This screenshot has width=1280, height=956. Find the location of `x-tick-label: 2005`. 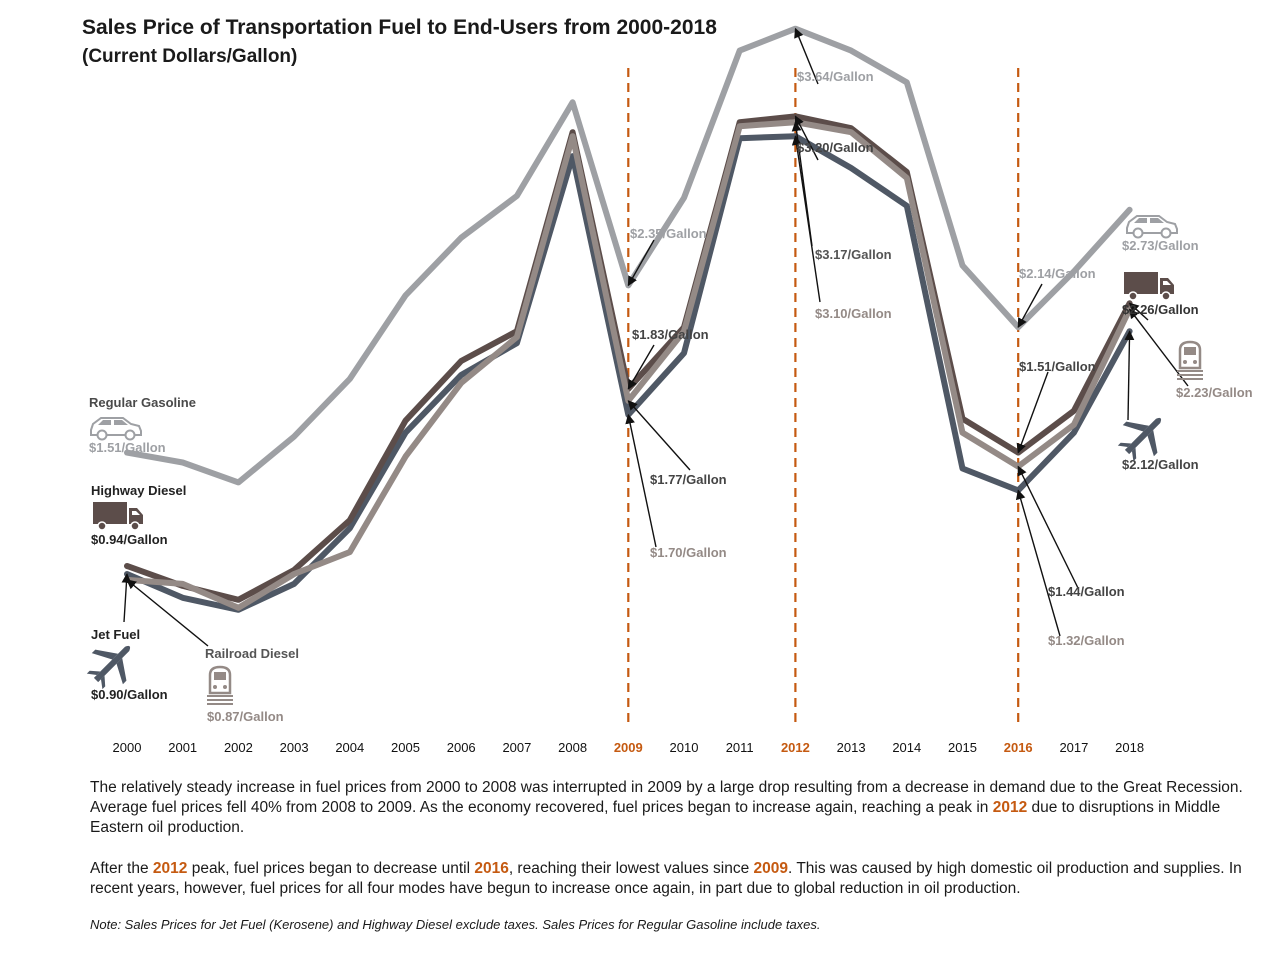

x-tick-label: 2005 is located at coordinates (405, 747).